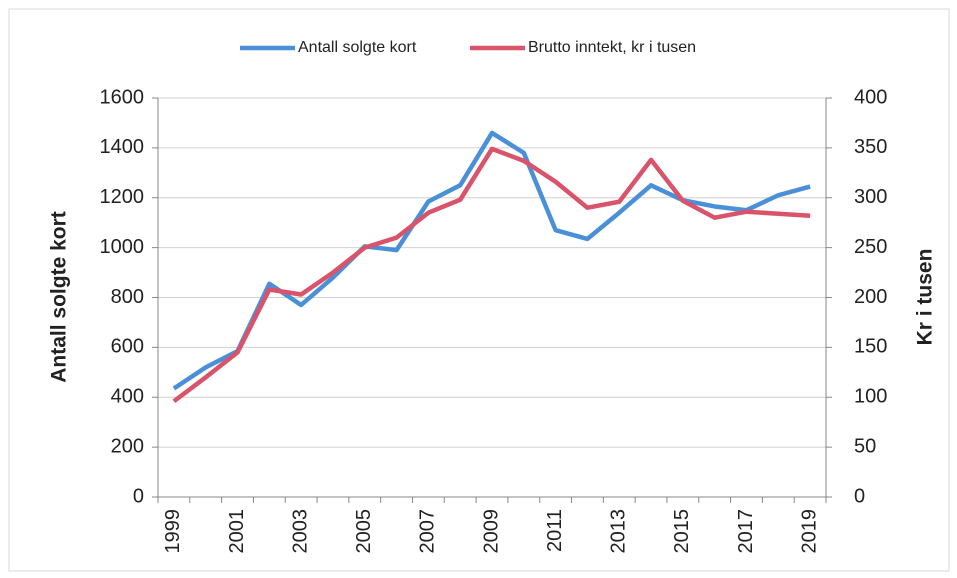  What do you see at coordinates (865, 446) in the screenshot?
I see `y2-tick-label: 50` at bounding box center [865, 446].